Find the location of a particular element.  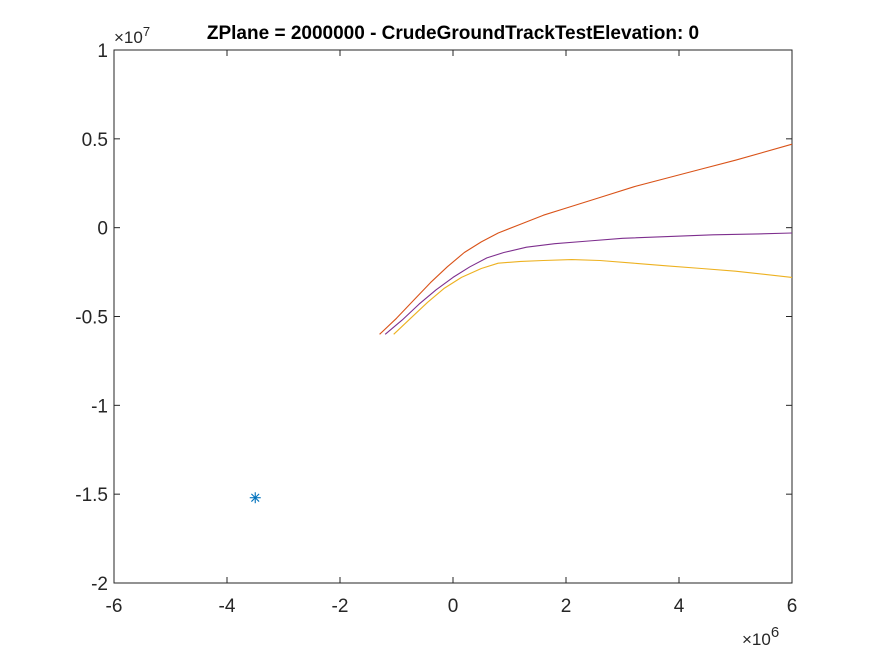

y-tick-label: -1.5 is located at coordinates (91, 495).